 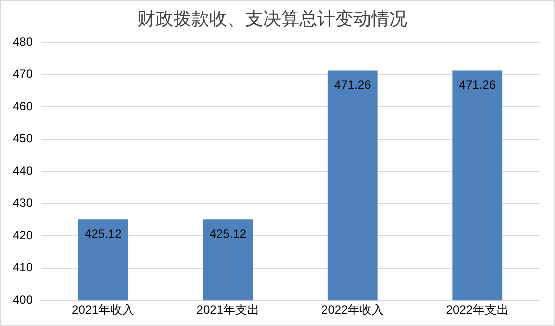 I want to click on x-tick-label: 2021年支出, so click(x=228, y=310).